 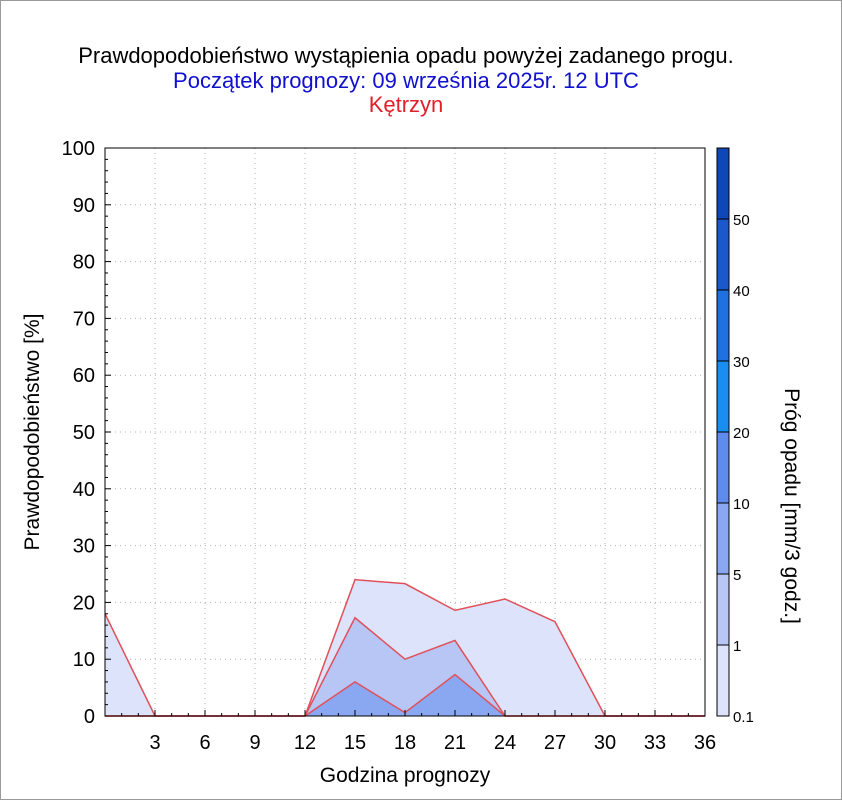 What do you see at coordinates (737, 646) in the screenshot?
I see `colorbar-label: 1` at bounding box center [737, 646].